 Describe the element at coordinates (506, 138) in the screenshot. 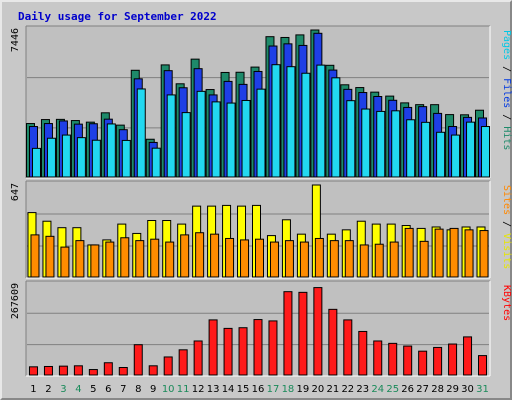

I see `legend-part: Hits` at that location.